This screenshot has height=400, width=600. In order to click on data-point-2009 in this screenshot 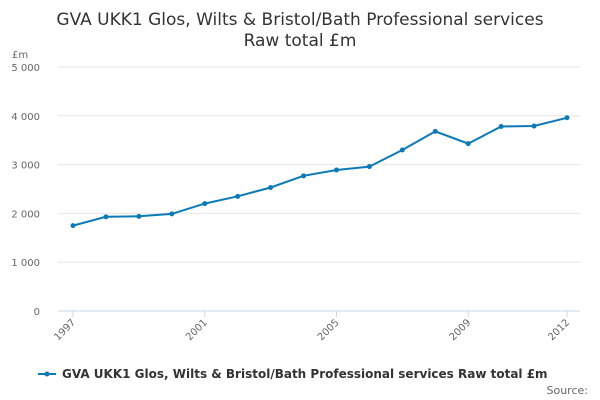, I will do `click(468, 144)`.